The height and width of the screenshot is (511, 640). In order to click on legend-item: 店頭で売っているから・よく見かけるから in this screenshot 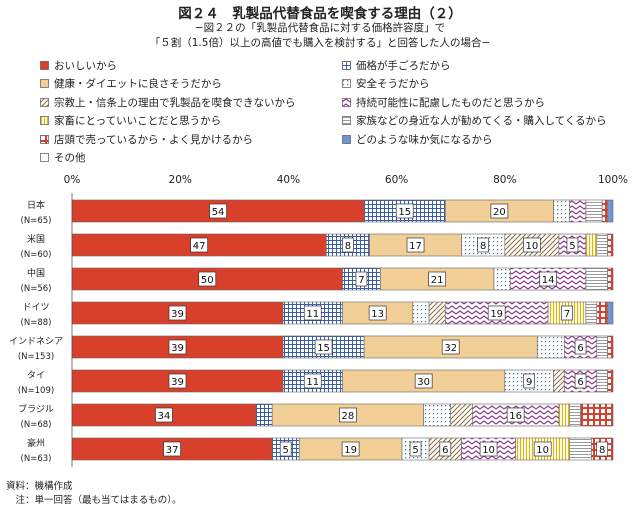, I will do `click(146, 139)`.